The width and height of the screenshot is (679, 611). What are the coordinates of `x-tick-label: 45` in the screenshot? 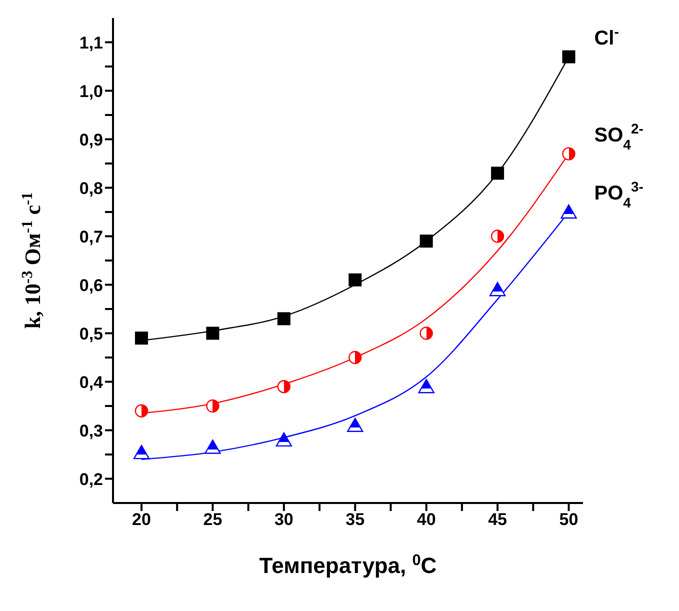 It's located at (498, 520).